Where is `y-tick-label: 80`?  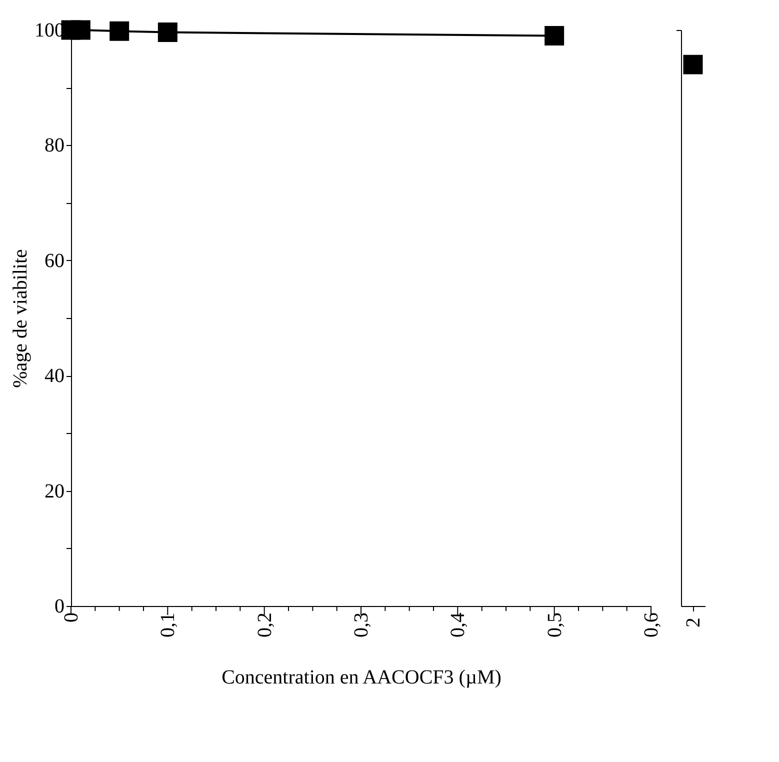
y-tick-label: 80 is located at coordinates (54, 145).